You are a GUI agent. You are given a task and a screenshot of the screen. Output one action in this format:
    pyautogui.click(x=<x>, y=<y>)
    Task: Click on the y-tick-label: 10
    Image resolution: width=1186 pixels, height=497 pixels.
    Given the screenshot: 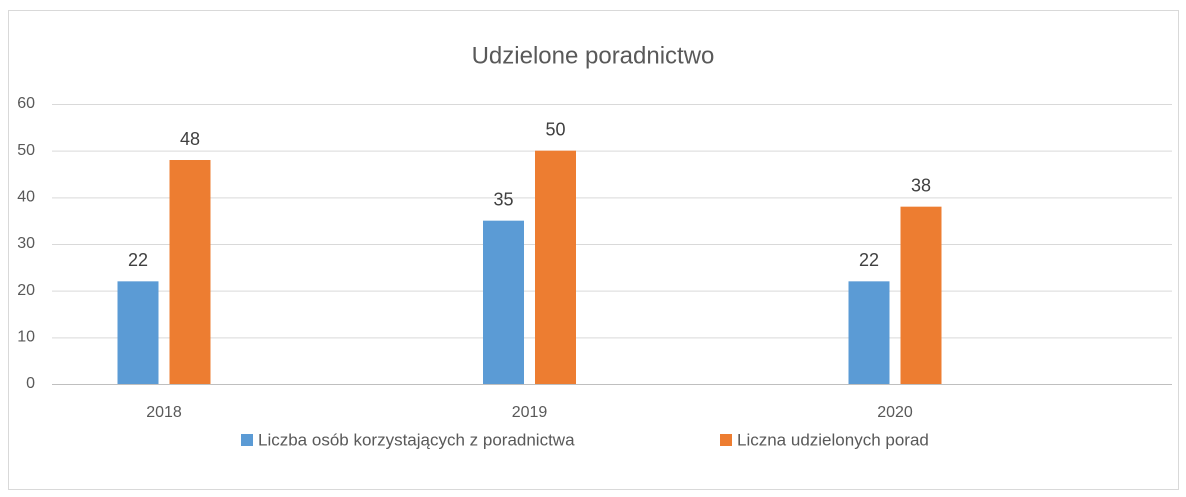 What is the action you would take?
    pyautogui.click(x=26, y=337)
    